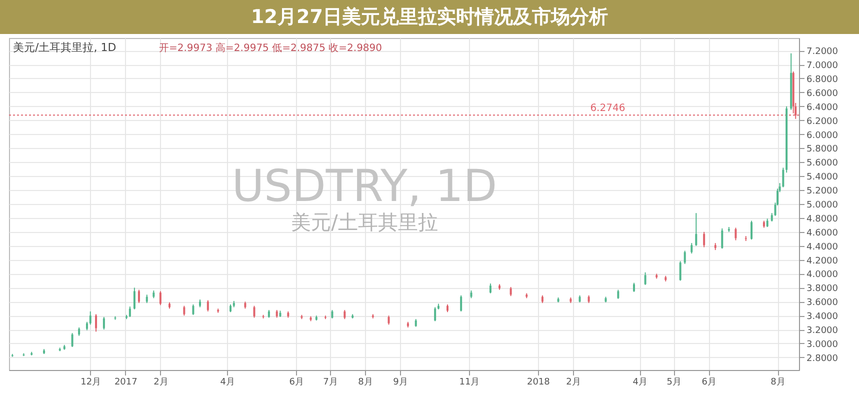  What do you see at coordinates (822, 121) in the screenshot?
I see `y-tick-label: 6.2000` at bounding box center [822, 121].